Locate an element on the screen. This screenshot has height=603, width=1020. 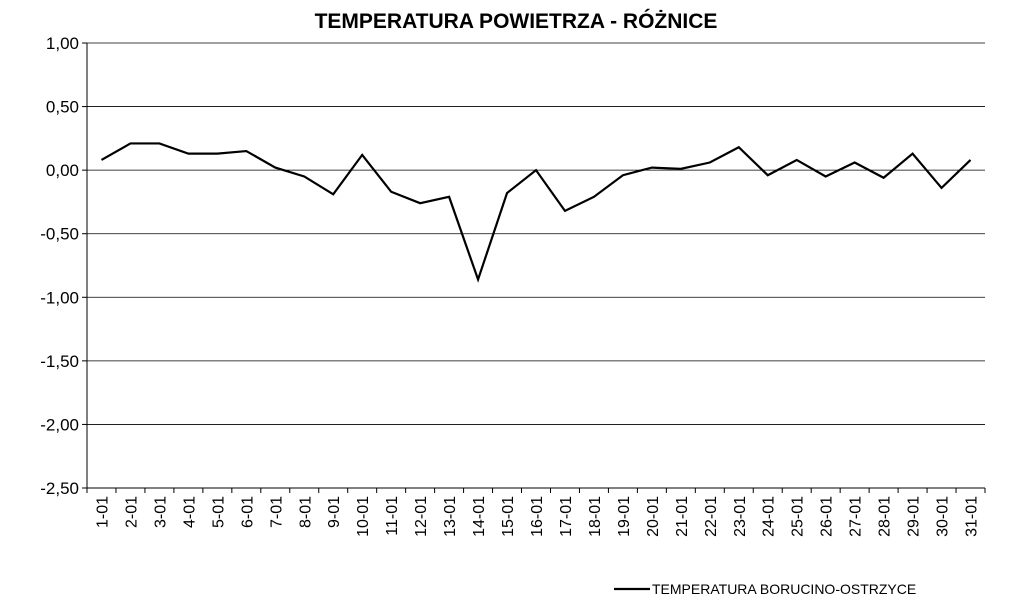
x-tick-label: 23-01 is located at coordinates (740, 516).